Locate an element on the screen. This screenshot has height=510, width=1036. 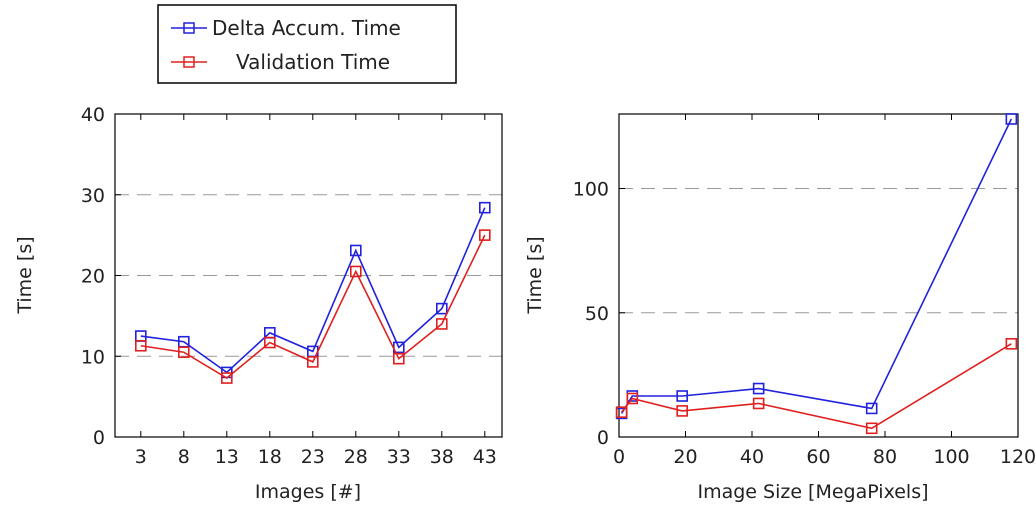
y-tick-label: 10 is located at coordinates (93, 357).